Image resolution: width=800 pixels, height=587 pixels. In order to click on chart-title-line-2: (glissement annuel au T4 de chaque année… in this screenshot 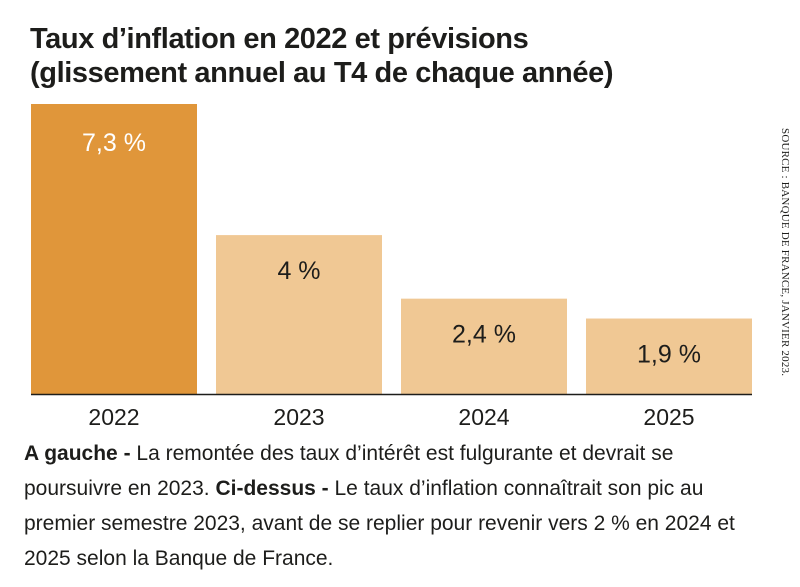, I will do `click(322, 73)`.